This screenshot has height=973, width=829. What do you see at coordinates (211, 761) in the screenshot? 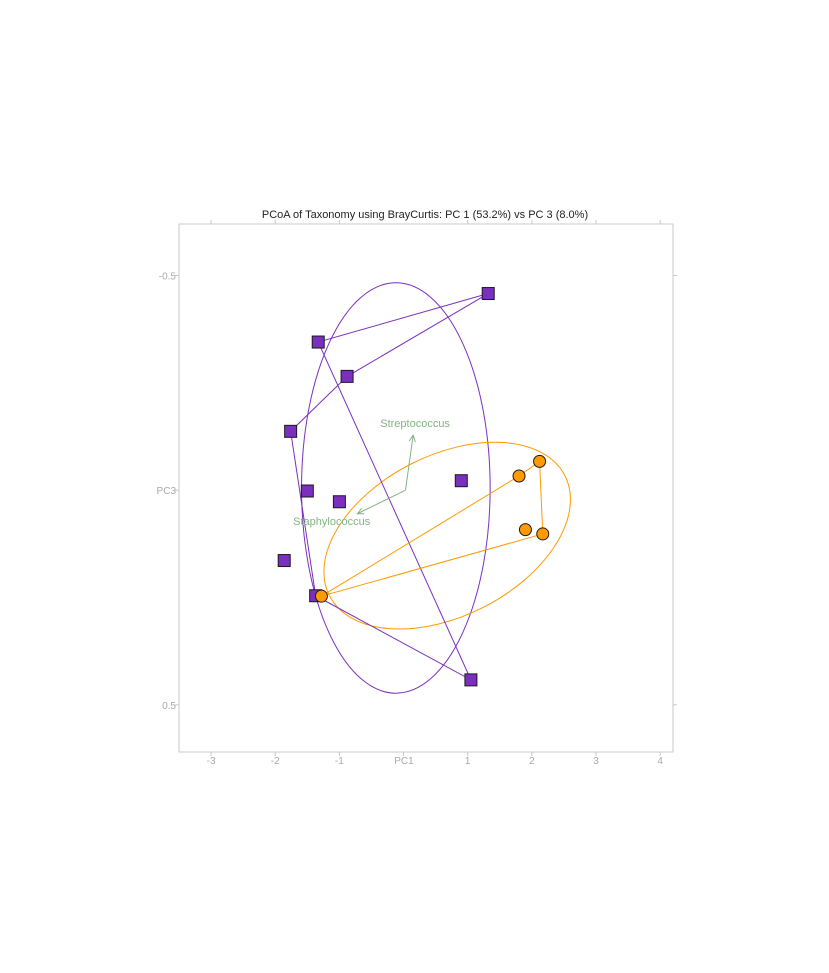
I see `x-tick-label: -3` at bounding box center [211, 761].